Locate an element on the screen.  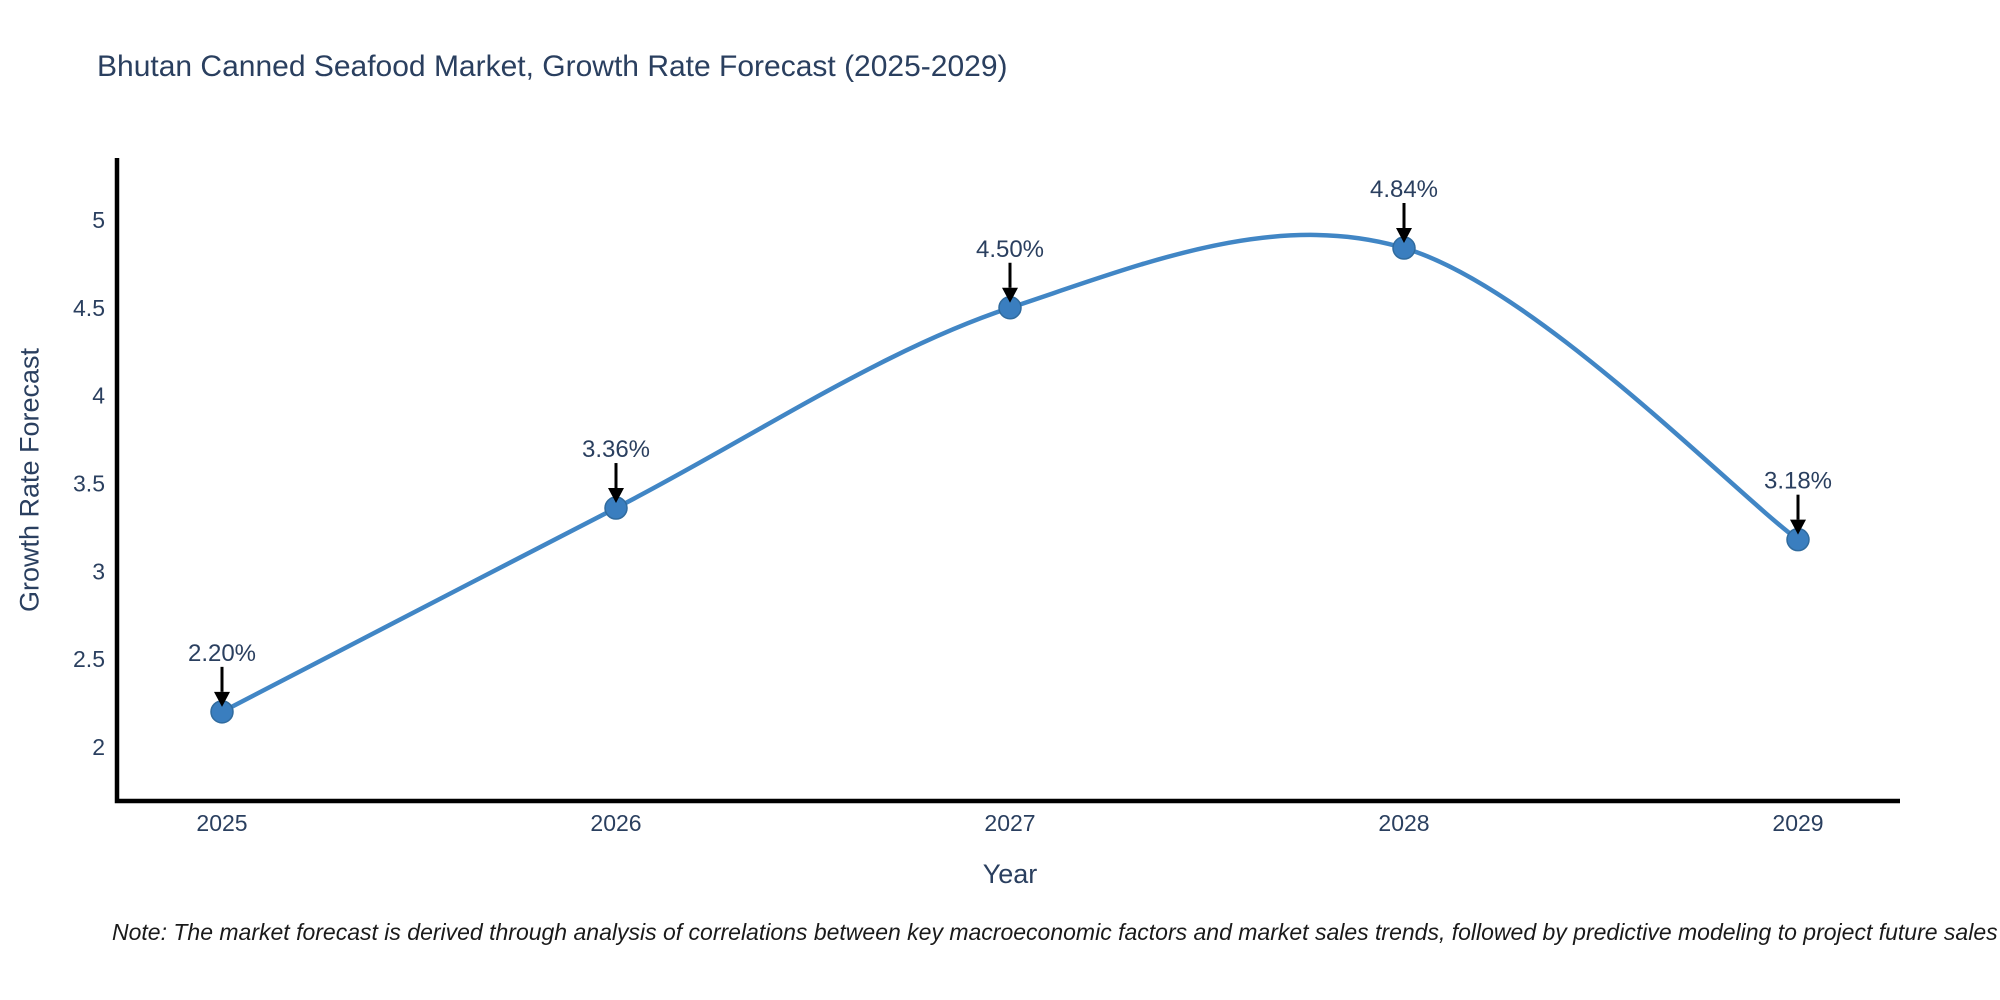
y-tick-label: 4.5 is located at coordinates (89, 308).